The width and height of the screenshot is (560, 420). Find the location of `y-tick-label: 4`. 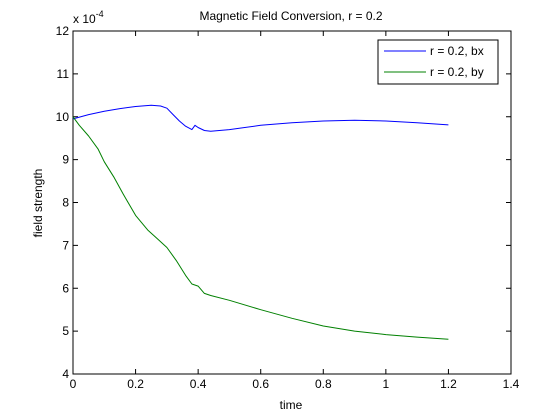

y-tick-label: 4 is located at coordinates (65, 374).